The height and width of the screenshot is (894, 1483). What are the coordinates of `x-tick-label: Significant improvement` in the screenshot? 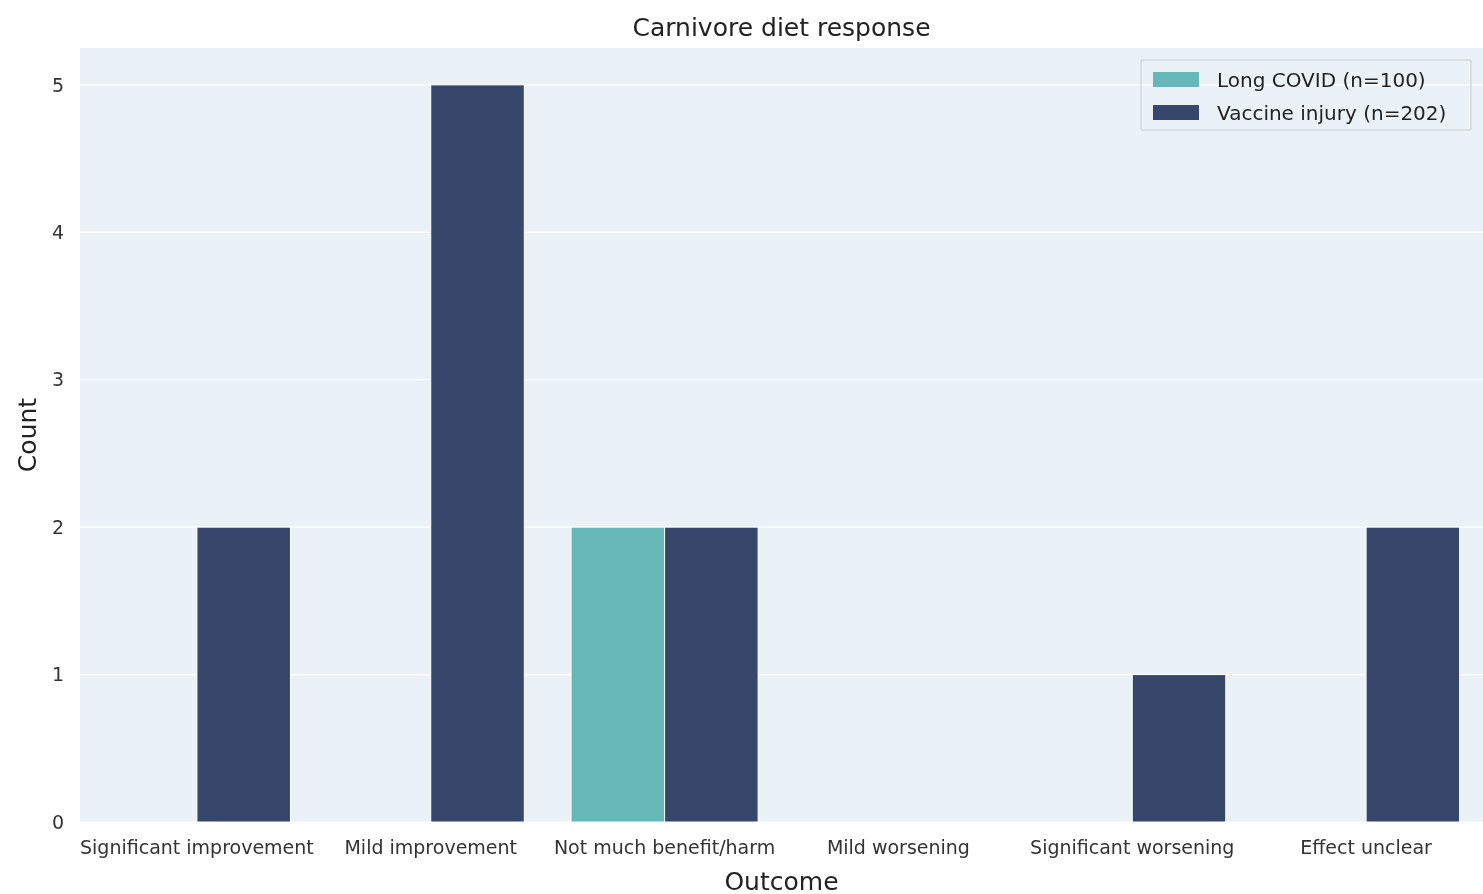 It's located at (197, 847).